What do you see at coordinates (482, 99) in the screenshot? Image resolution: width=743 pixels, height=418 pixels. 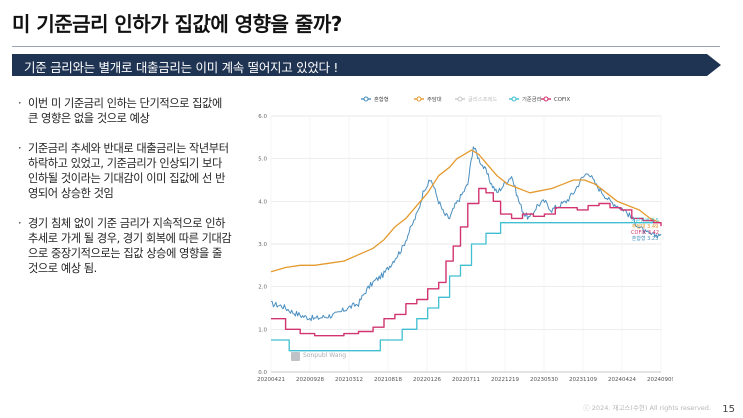 I see `legend-label: 글리스프레드` at bounding box center [482, 99].